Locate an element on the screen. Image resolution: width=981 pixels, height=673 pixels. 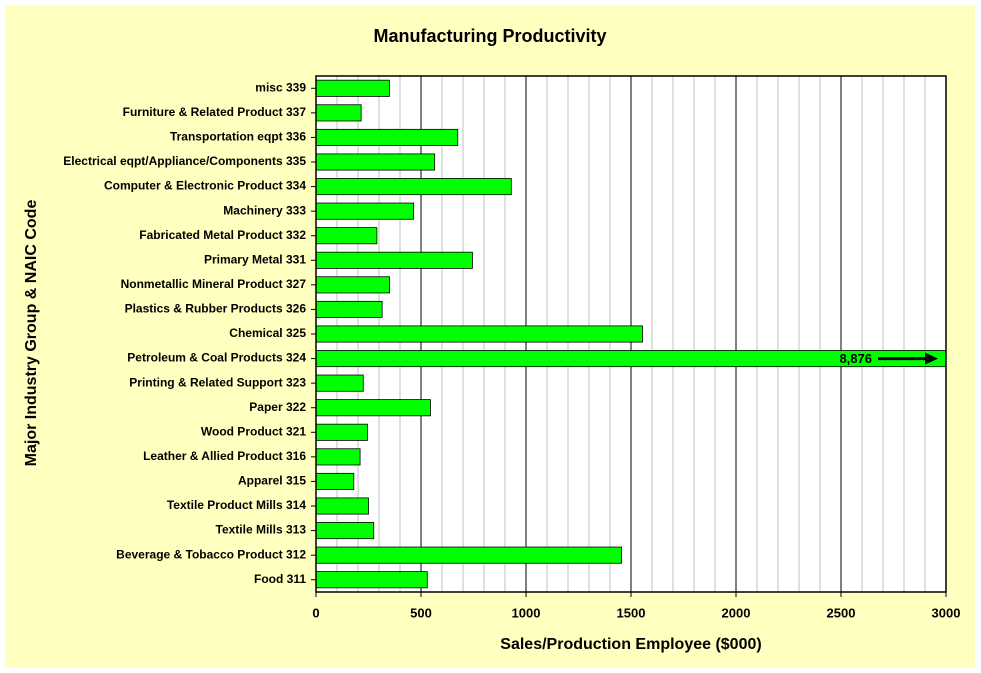
y-tick-label: Plastics & Rubber Products 326 is located at coordinates (216, 309).